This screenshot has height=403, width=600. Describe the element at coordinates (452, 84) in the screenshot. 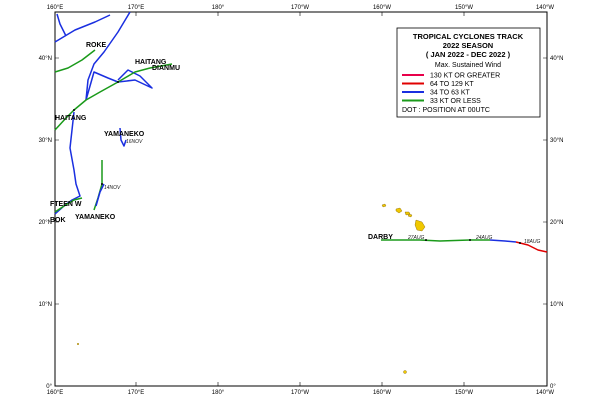

I see `legend-label: 64 TO 129 KT` at that location.